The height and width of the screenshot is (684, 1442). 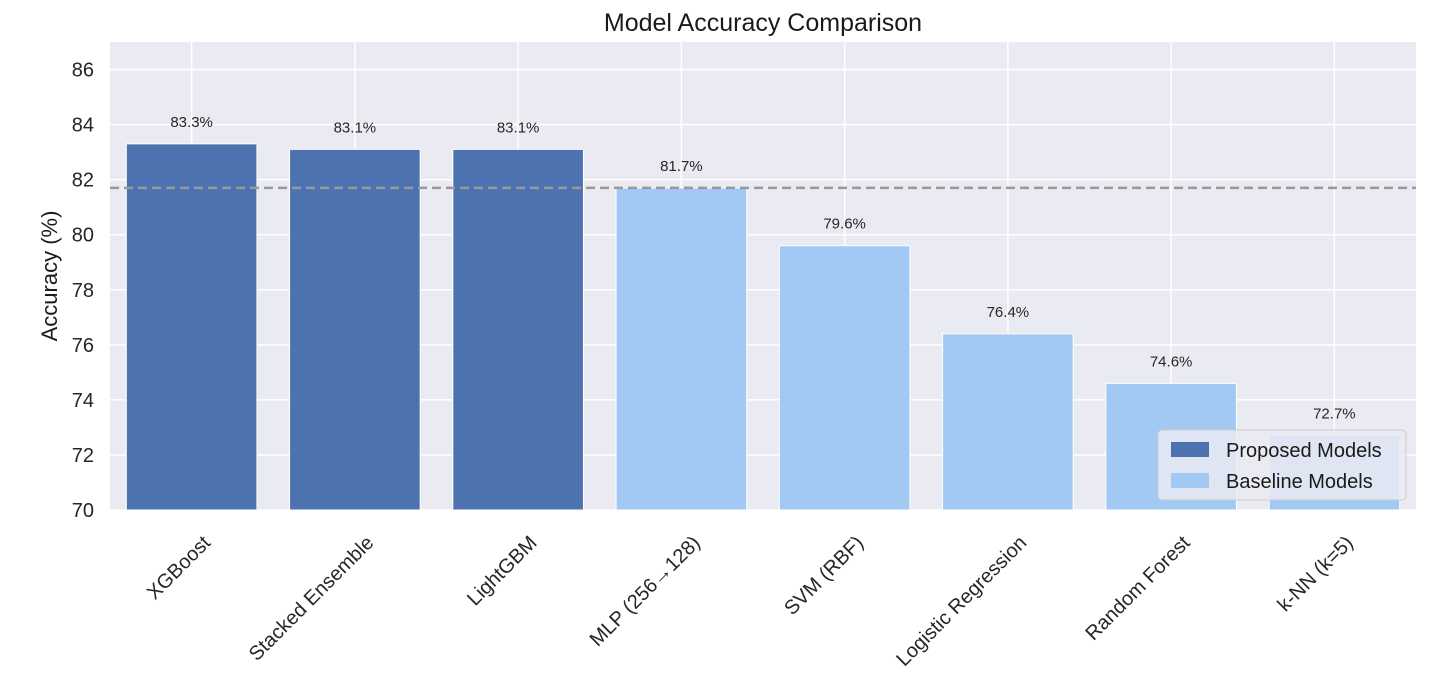 What do you see at coordinates (83, 346) in the screenshot?
I see `y-tick-label: 76` at bounding box center [83, 346].